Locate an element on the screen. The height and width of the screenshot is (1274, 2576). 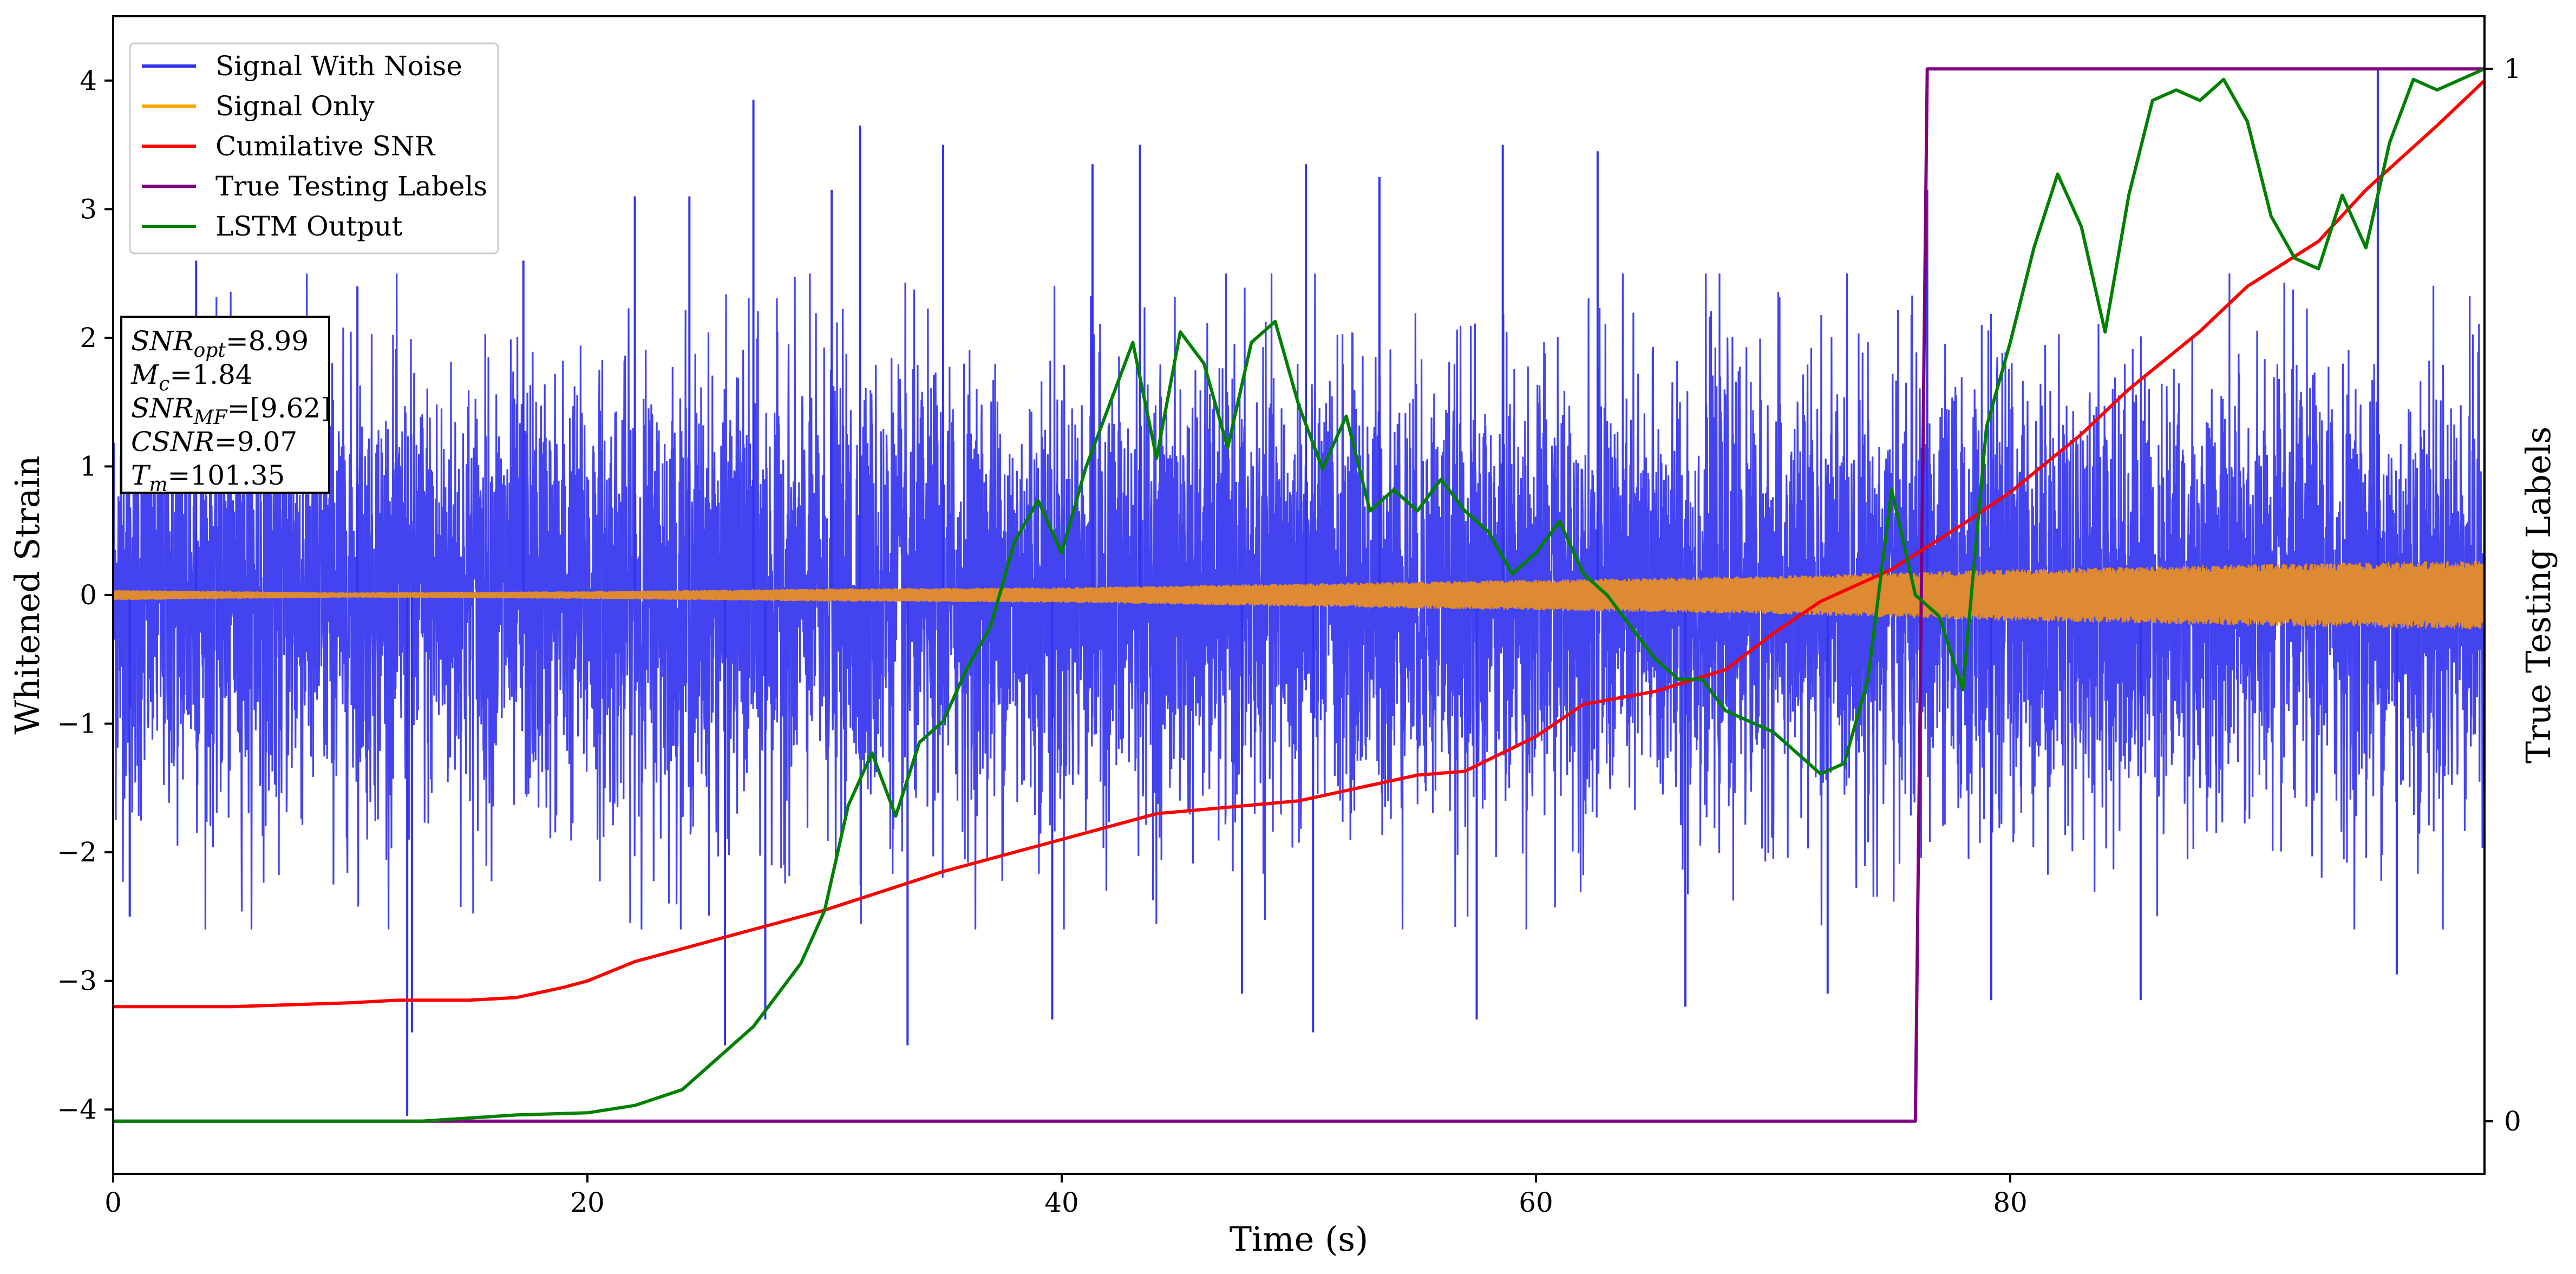
x-tick-label: 0 is located at coordinates (113, 1202).